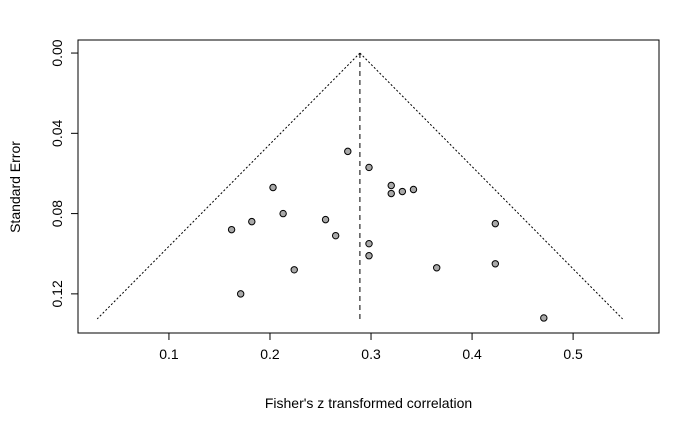 The image size is (700, 432). Describe the element at coordinates (368, 403) in the screenshot. I see `x-axis-label: Fisher's z transformed correlation` at that location.